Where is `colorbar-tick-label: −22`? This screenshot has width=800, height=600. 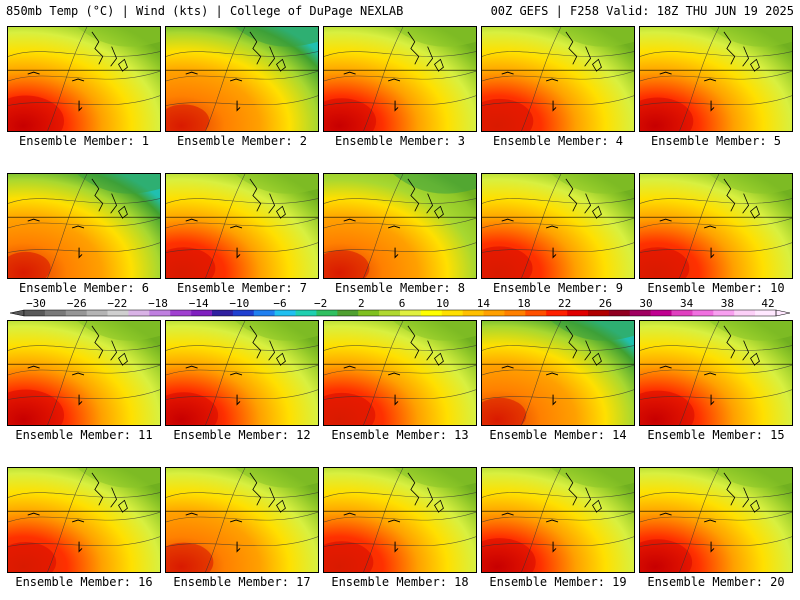 colorbar-tick-label: −22 is located at coordinates (117, 303).